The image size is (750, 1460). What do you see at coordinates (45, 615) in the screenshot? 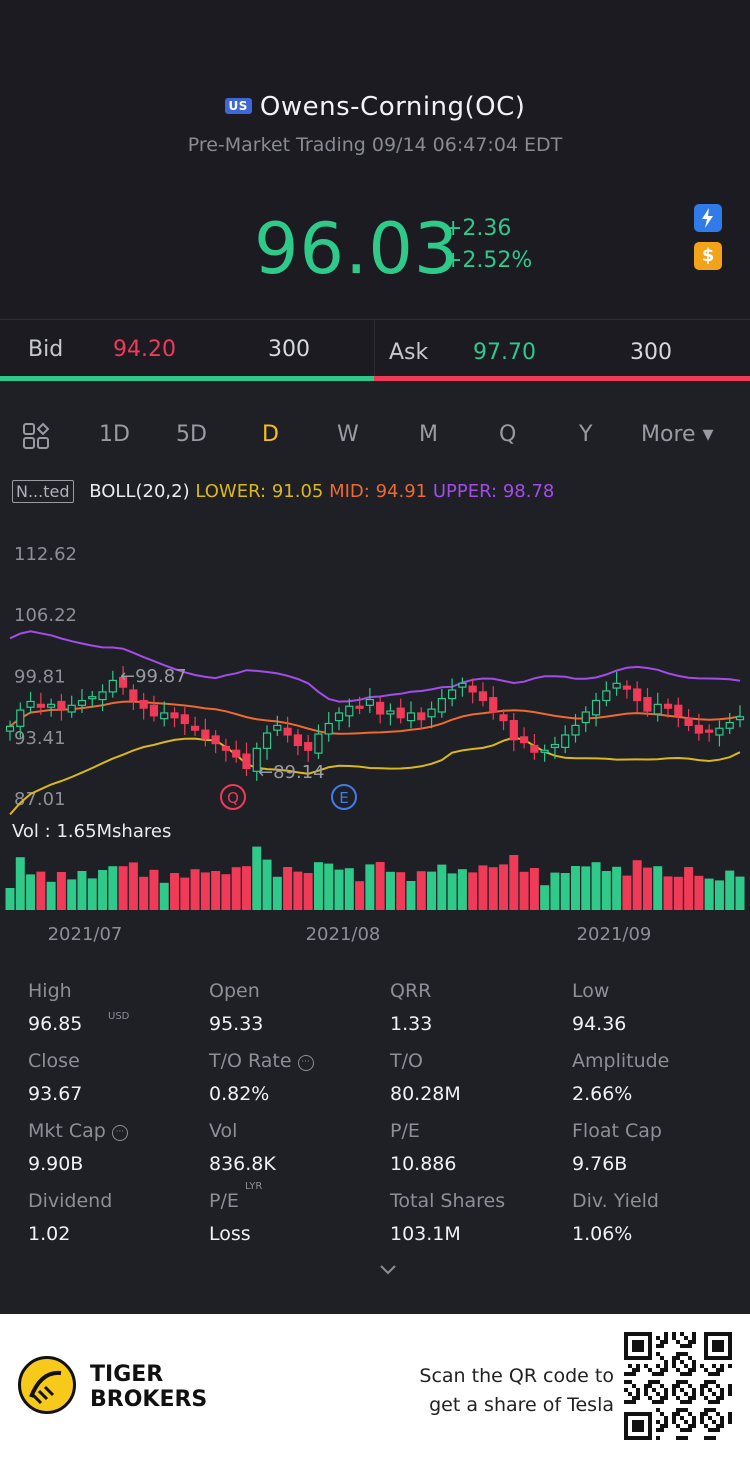
I see `y-tick-label: 106.22` at bounding box center [45, 615].